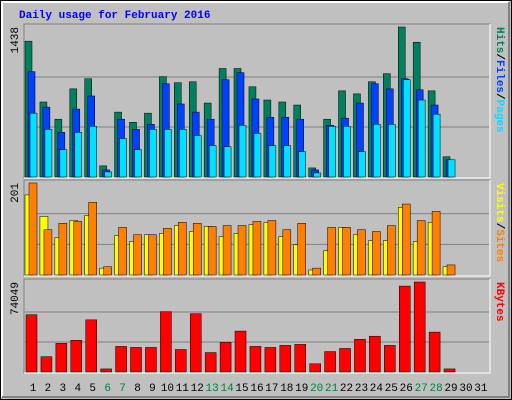 The width and height of the screenshot is (512, 400). What do you see at coordinates (241, 389) in the screenshot?
I see `x-tick-label: 15` at bounding box center [241, 389].